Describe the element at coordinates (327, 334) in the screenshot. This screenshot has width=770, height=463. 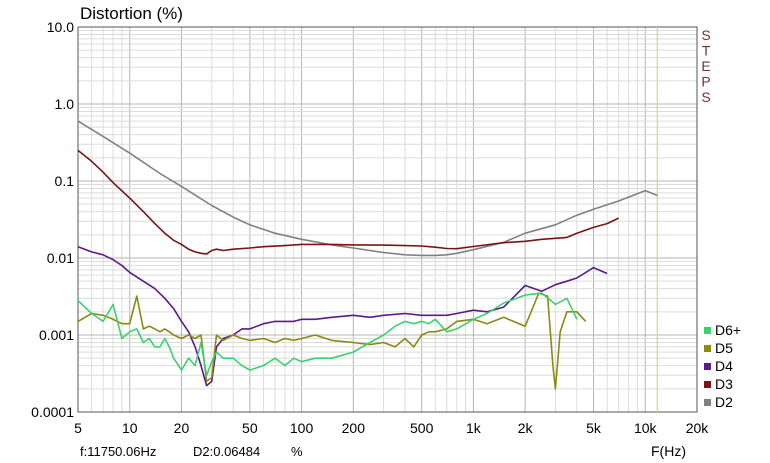
I see `series-line-d6` at that location.